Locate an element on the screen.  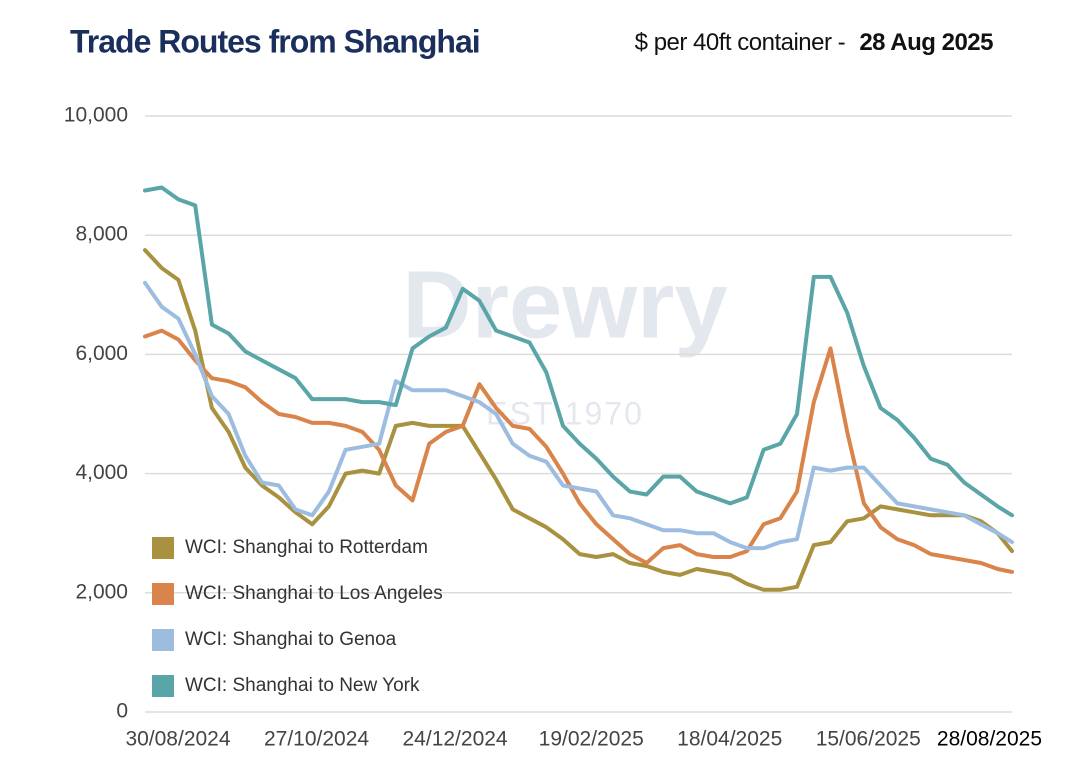
x-tick-label: 19/02/2025 is located at coordinates (591, 739).